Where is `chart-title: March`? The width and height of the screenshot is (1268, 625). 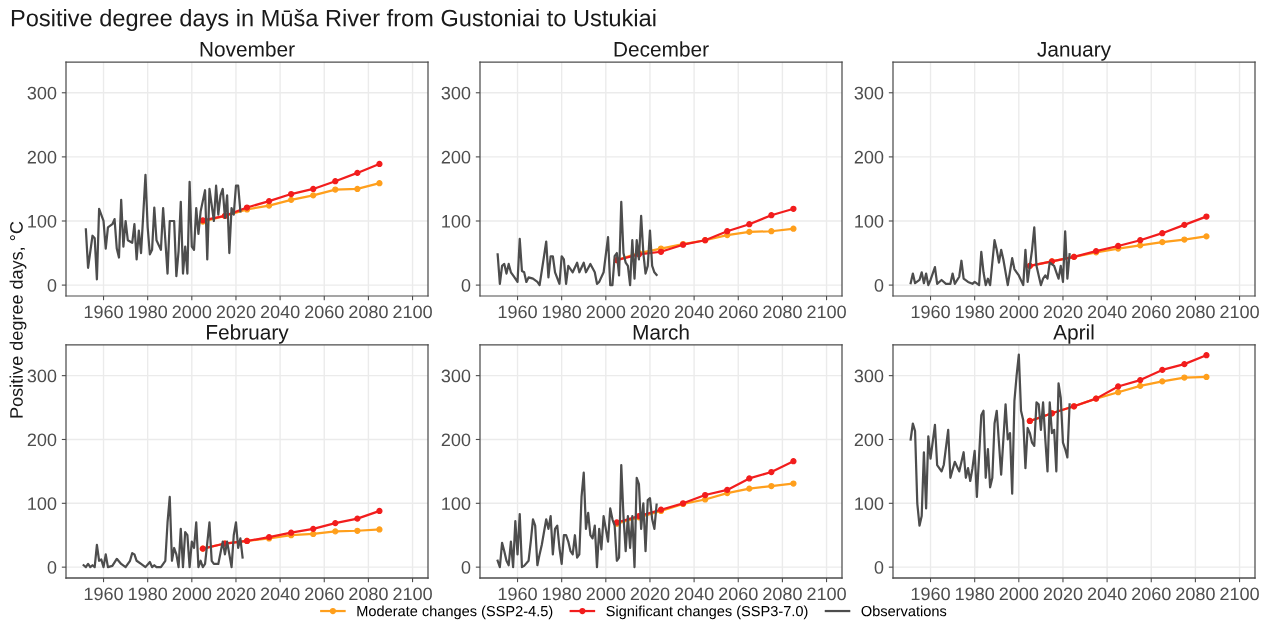
chart-title: March is located at coordinates (661, 332).